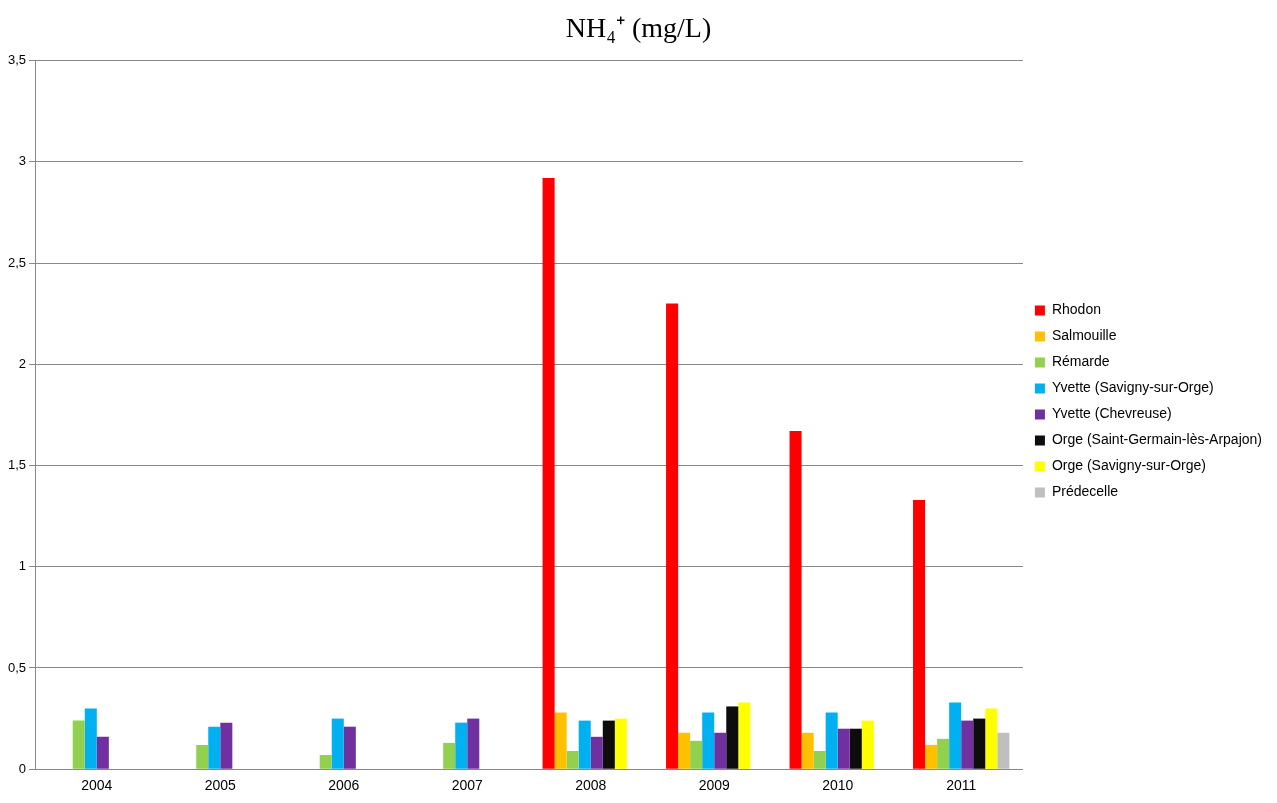  Describe the element at coordinates (467, 785) in the screenshot. I see `x-tick-label: 2007` at that location.